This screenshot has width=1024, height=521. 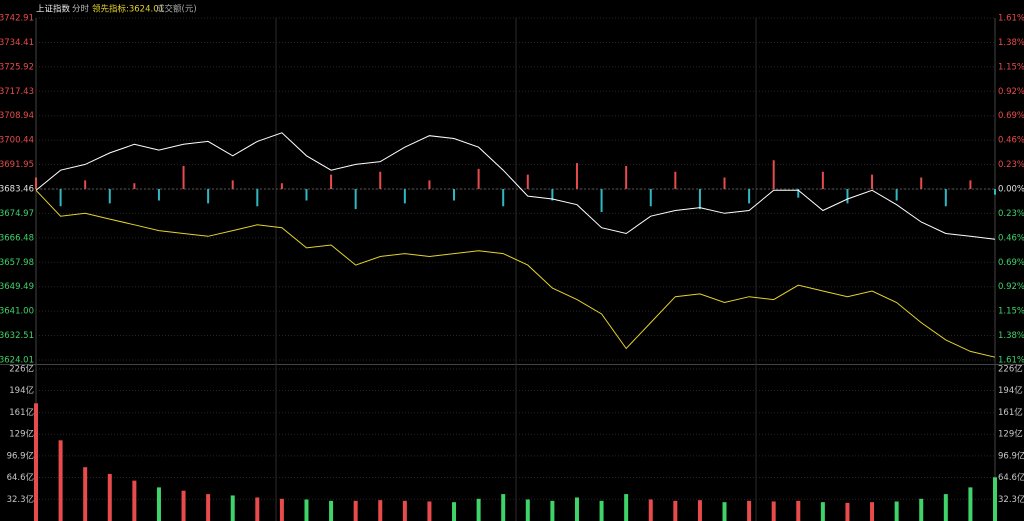 What do you see at coordinates (17, 67) in the screenshot?
I see `y-tick-label: 3725.92` at bounding box center [17, 67].